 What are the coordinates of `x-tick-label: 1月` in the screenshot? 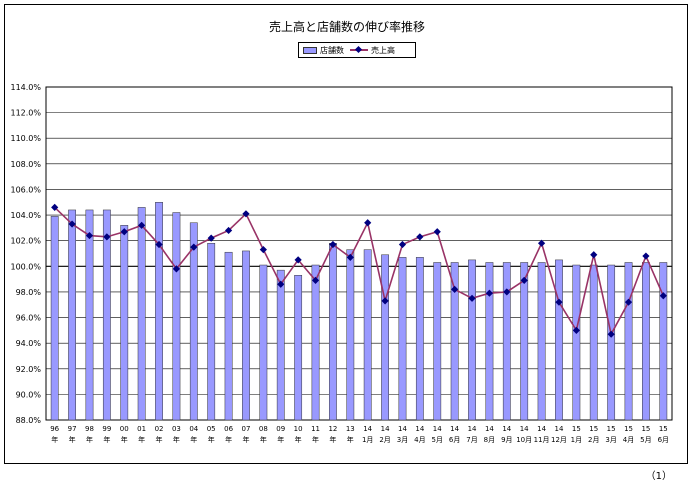 It's located at (367, 440).